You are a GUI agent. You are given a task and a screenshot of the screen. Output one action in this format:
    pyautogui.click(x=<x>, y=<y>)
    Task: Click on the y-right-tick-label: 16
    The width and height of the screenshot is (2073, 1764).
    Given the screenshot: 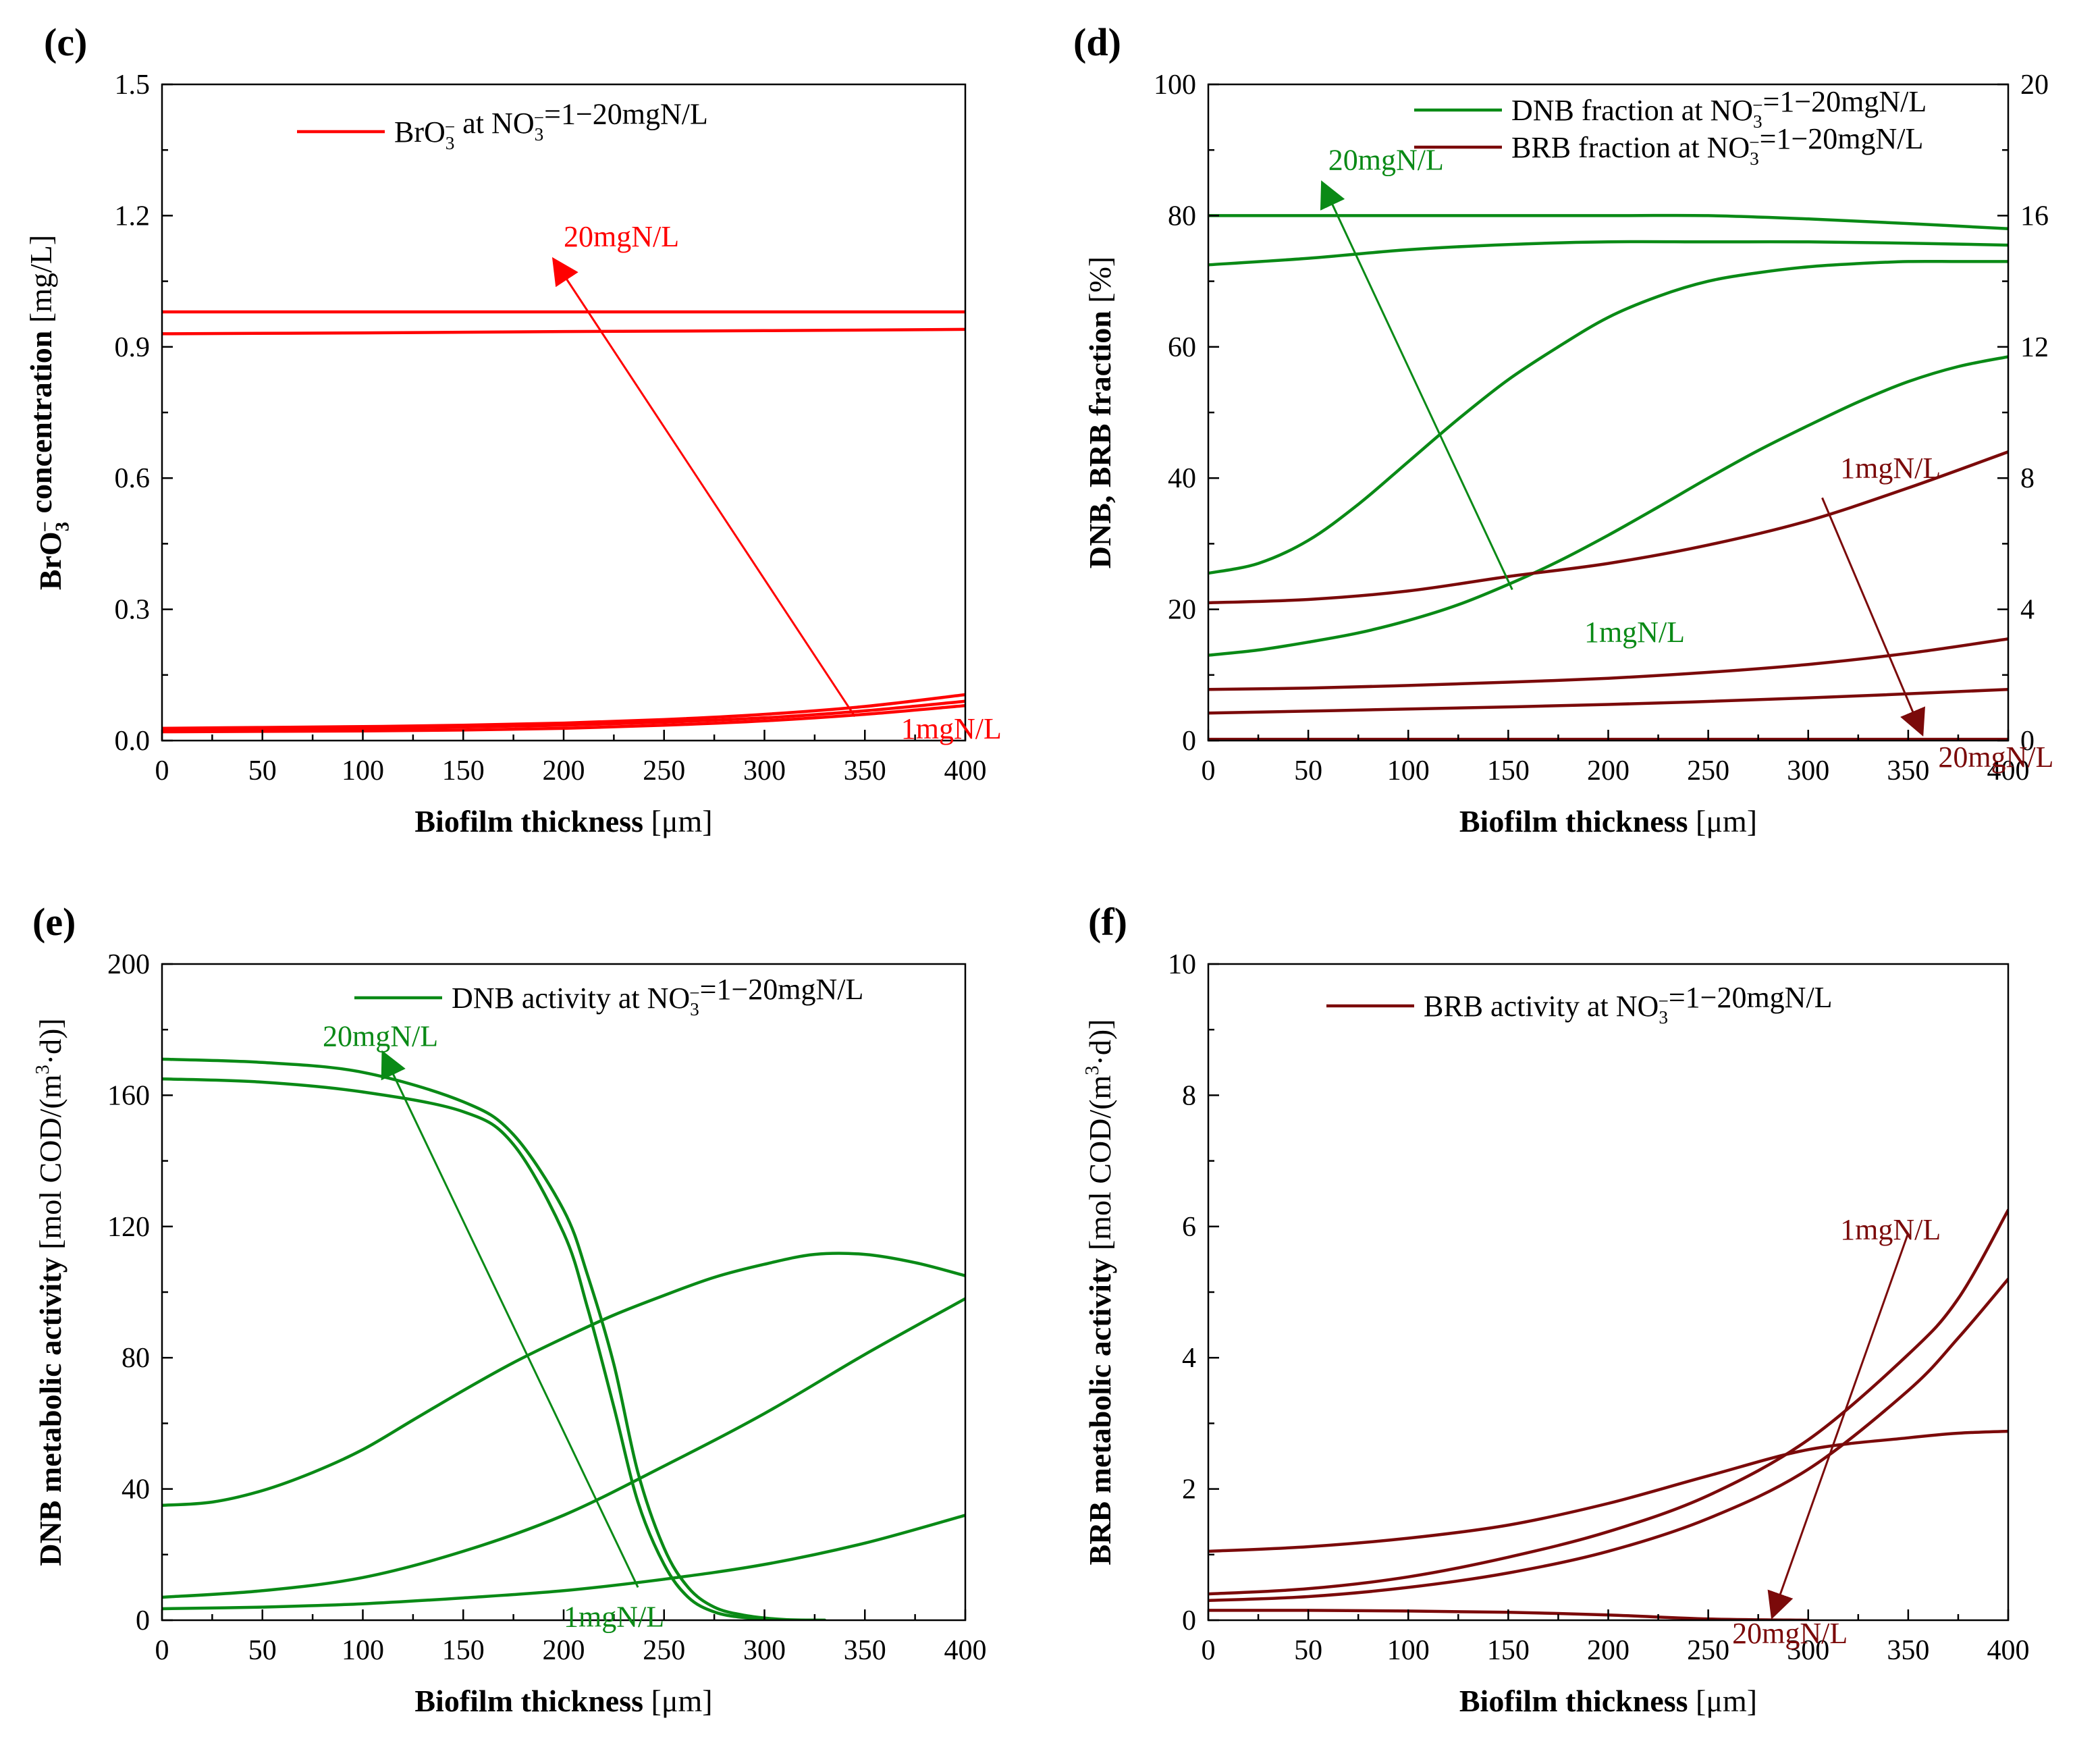 What is the action you would take?
    pyautogui.click(x=2034, y=216)
    